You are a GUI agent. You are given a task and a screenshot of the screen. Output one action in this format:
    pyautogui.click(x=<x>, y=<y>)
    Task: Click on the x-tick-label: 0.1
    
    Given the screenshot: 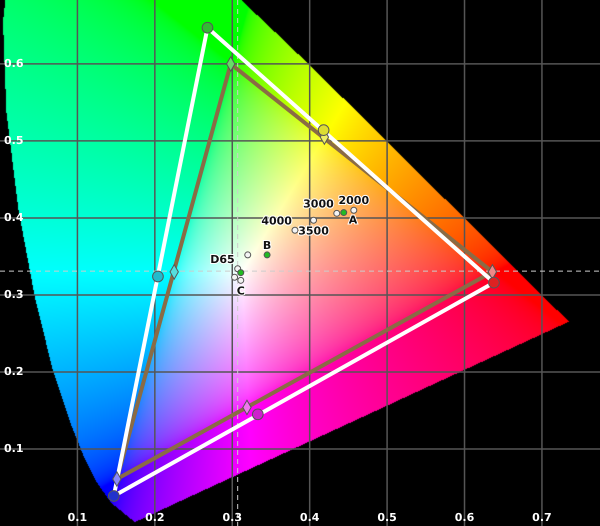 What is the action you would take?
    pyautogui.click(x=78, y=517)
    